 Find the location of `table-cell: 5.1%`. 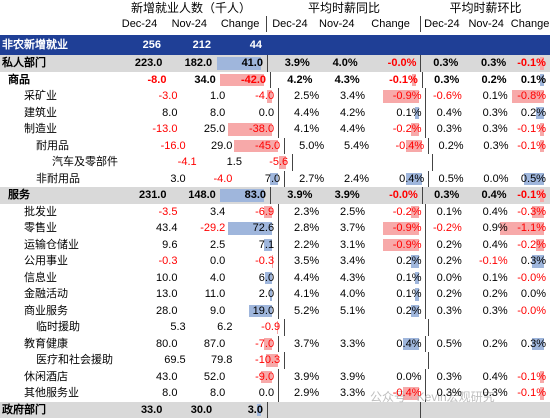

table-cell: 5.1% is located at coordinates (352, 310).